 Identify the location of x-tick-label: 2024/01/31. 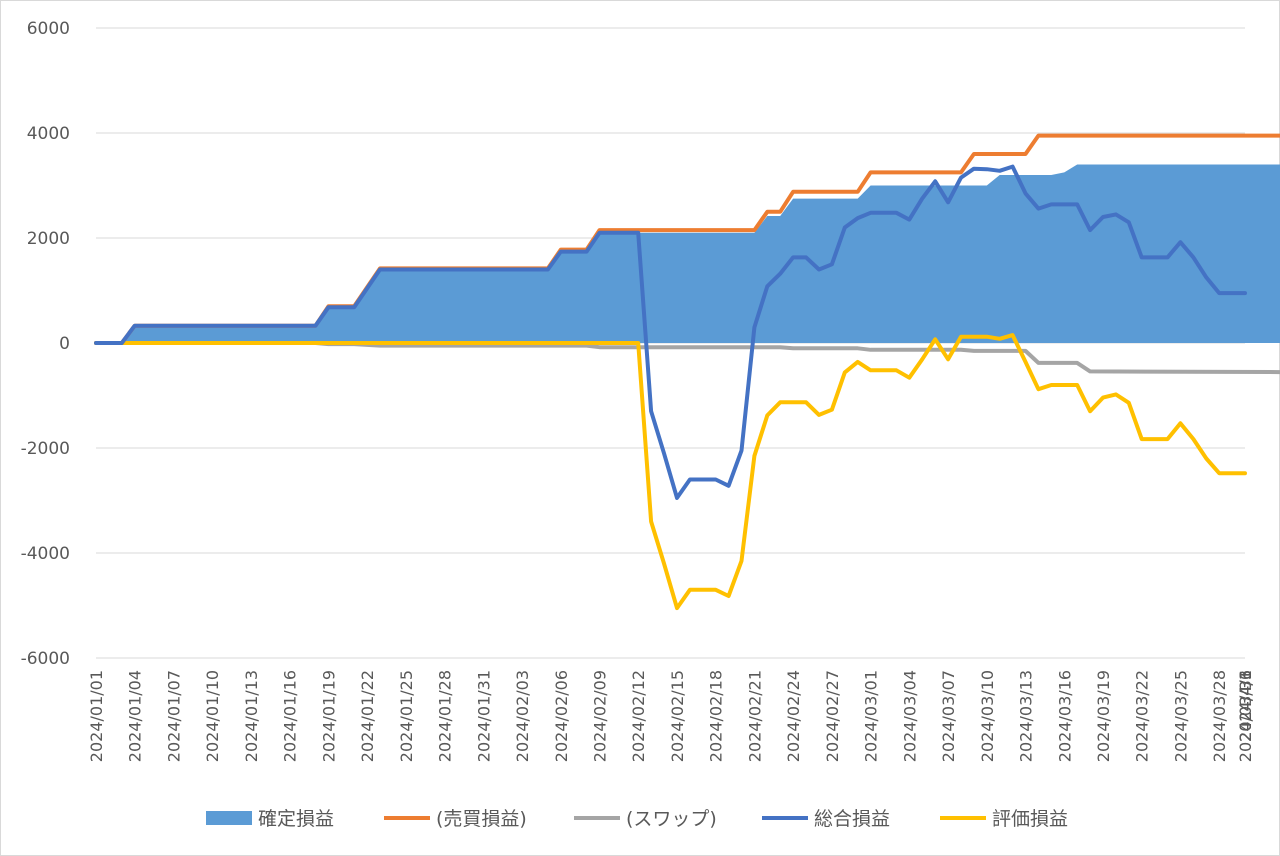
(483, 716).